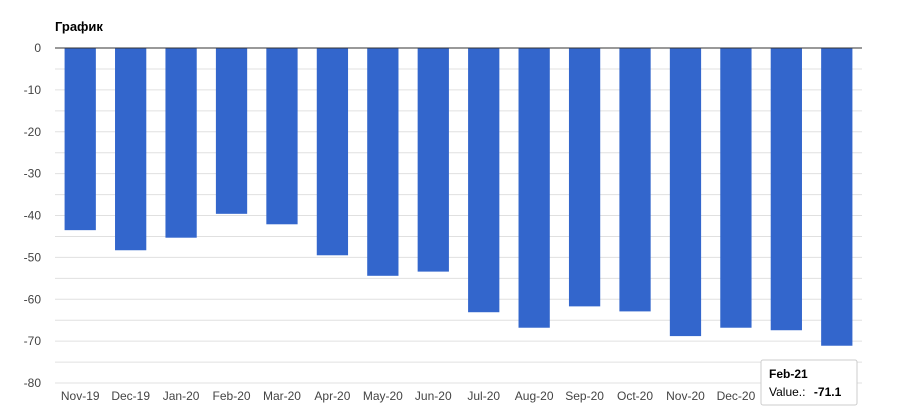 The image size is (900, 419). Describe the element at coordinates (130, 396) in the screenshot. I see `x-tick-label: Dec-19` at that location.